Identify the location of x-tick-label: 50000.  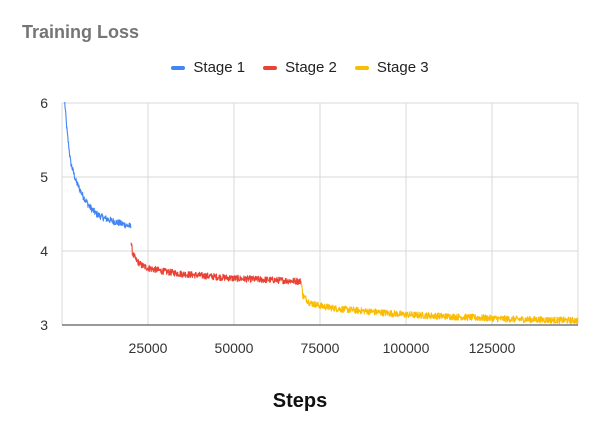
(234, 348).